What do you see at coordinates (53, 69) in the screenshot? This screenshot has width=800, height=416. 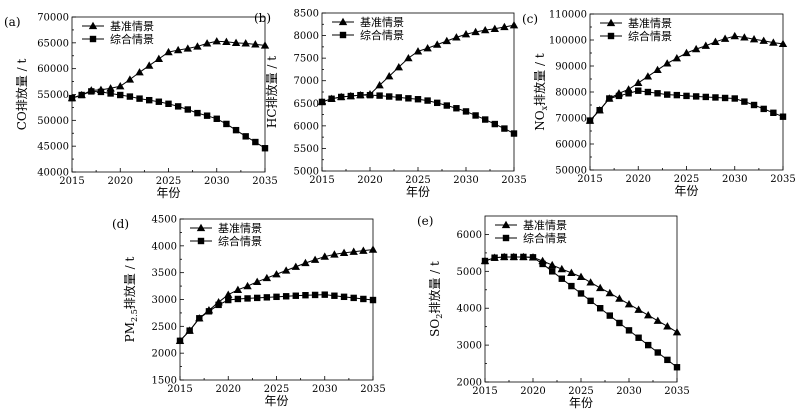 I see `y-tick-label: 60000` at bounding box center [53, 69].